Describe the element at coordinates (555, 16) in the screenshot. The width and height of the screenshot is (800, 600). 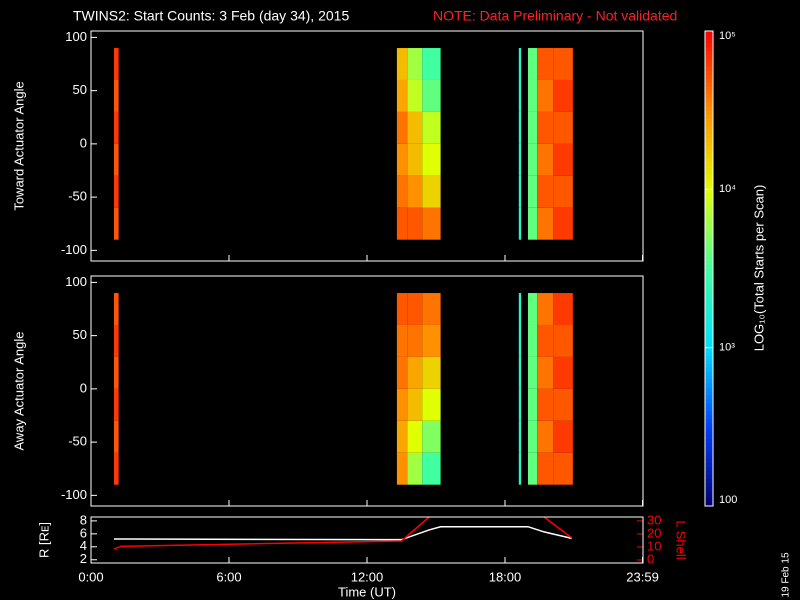
I see `note: NOTE: Data Preliminary - Not validated` at that location.